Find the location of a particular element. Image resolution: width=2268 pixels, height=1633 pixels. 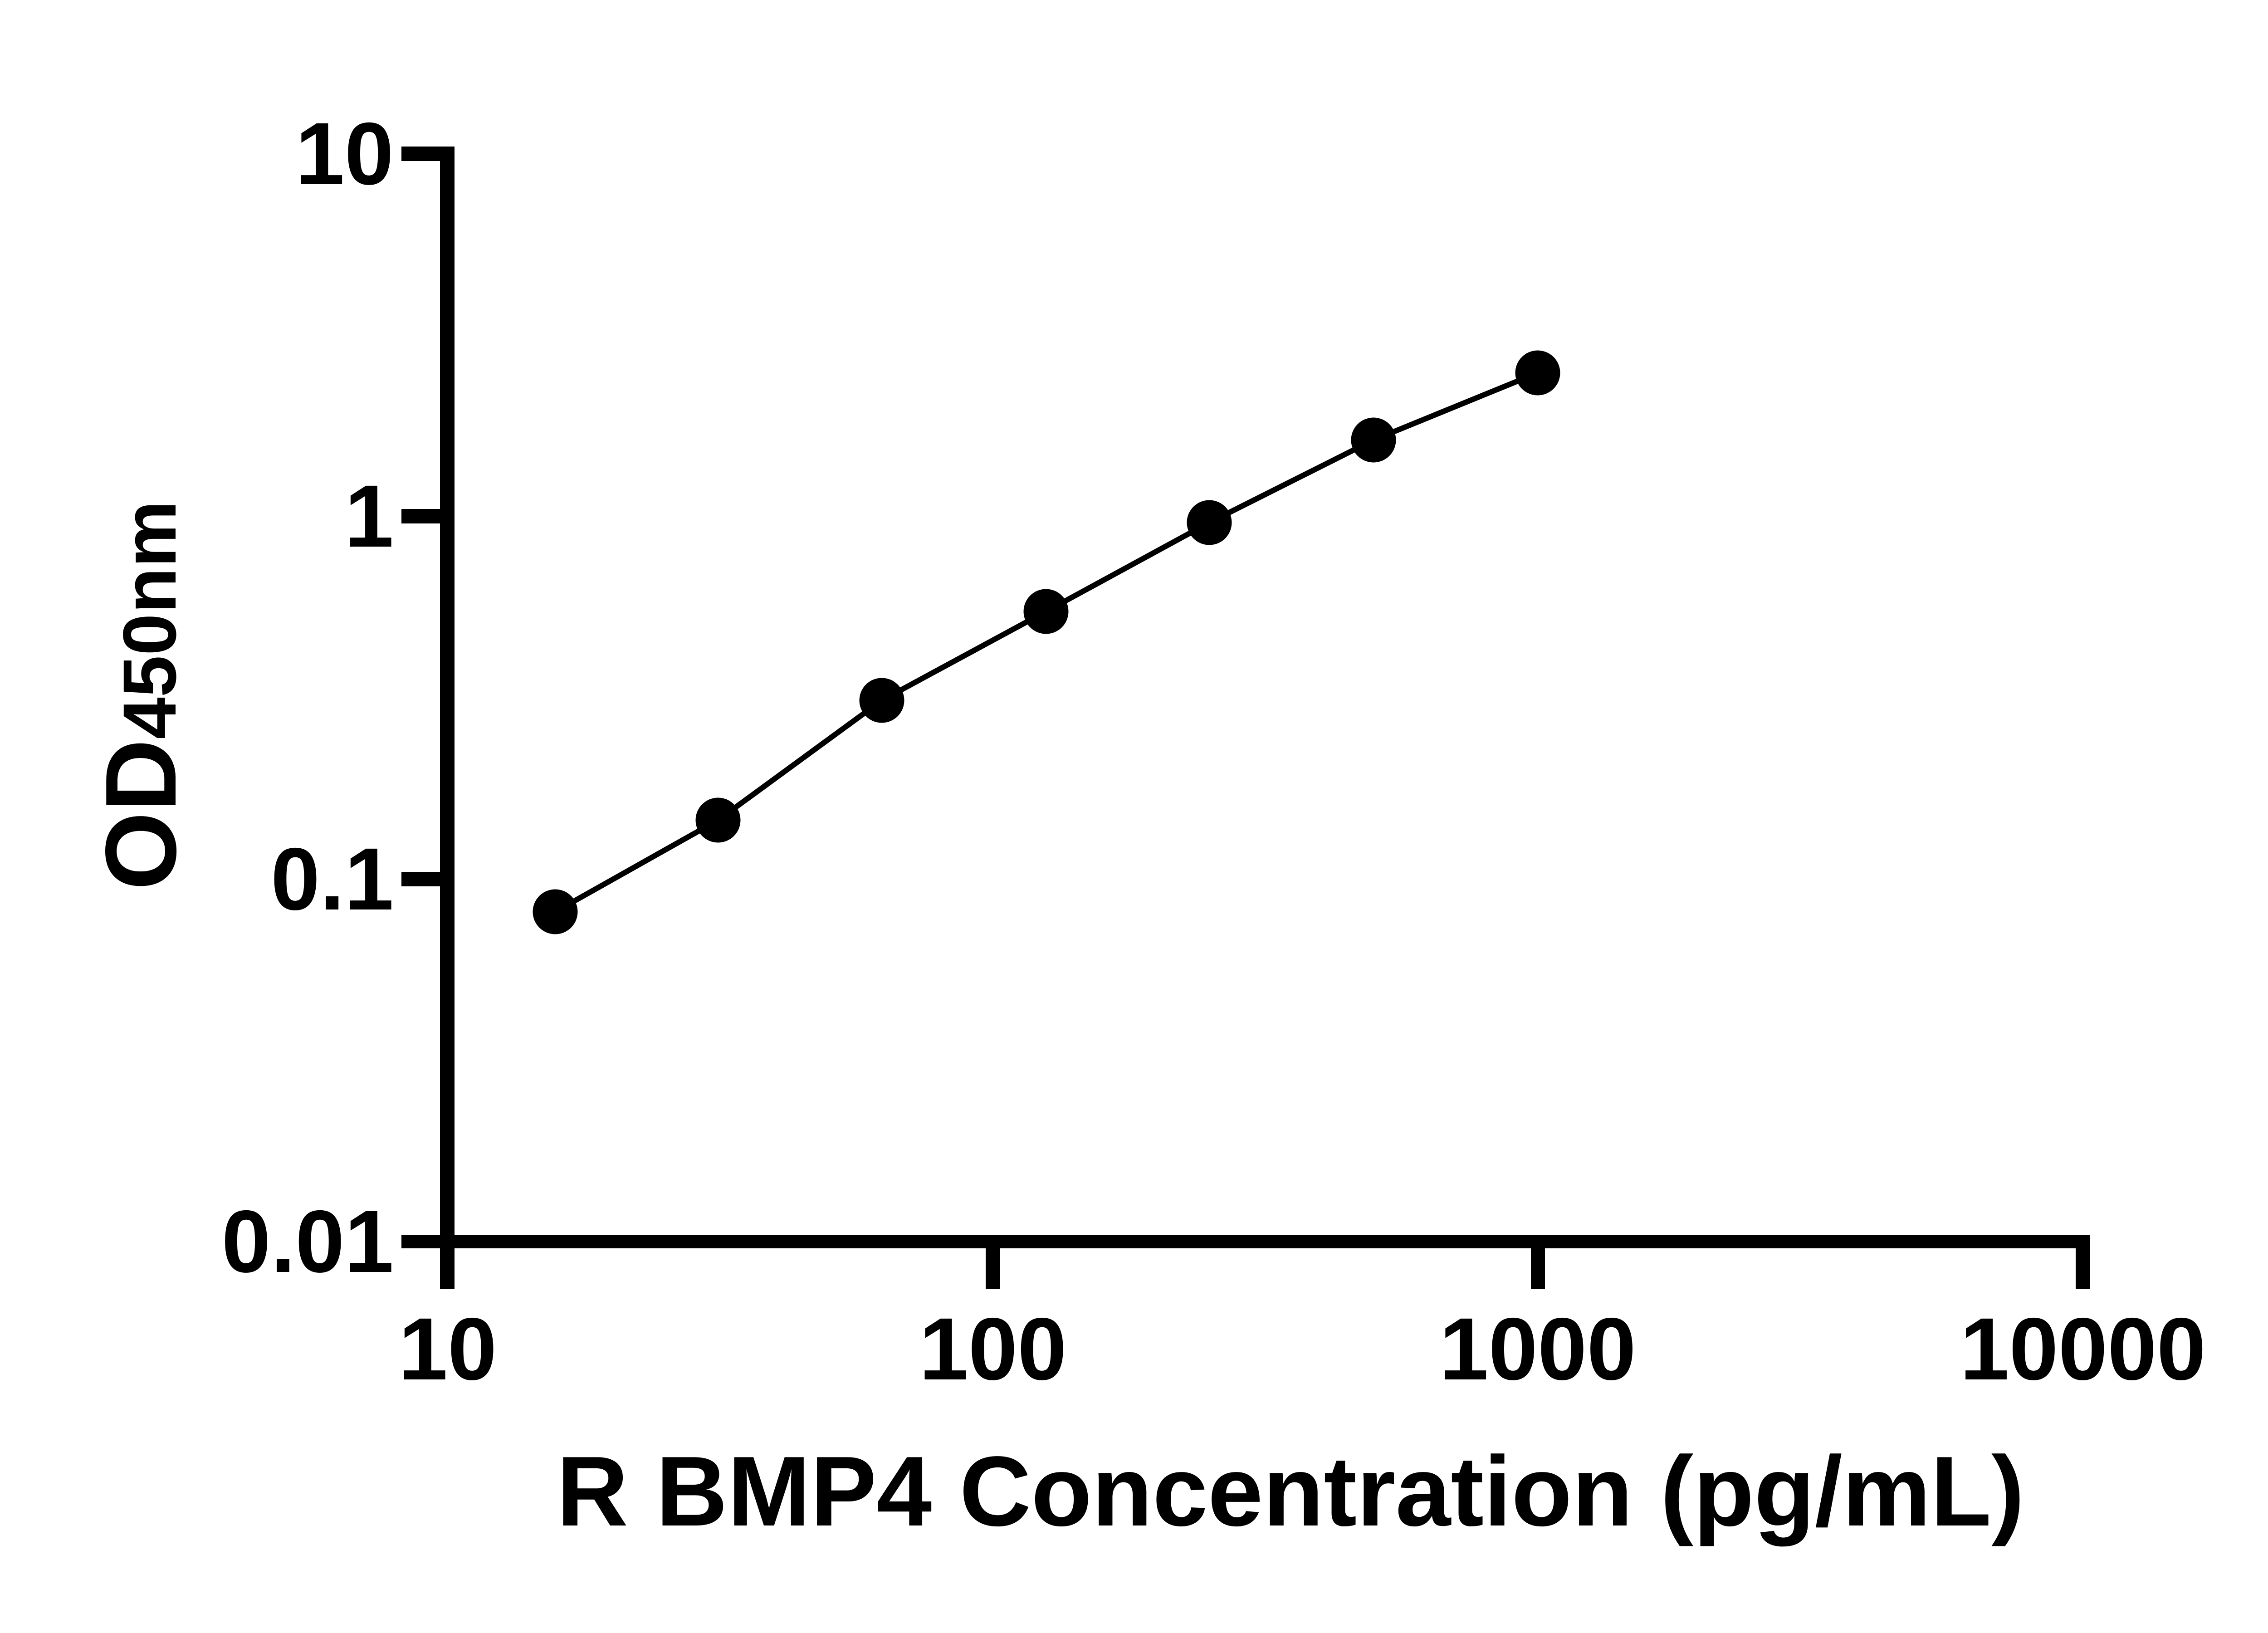

svg-text: OD450nm is located at coordinates (141, 695).